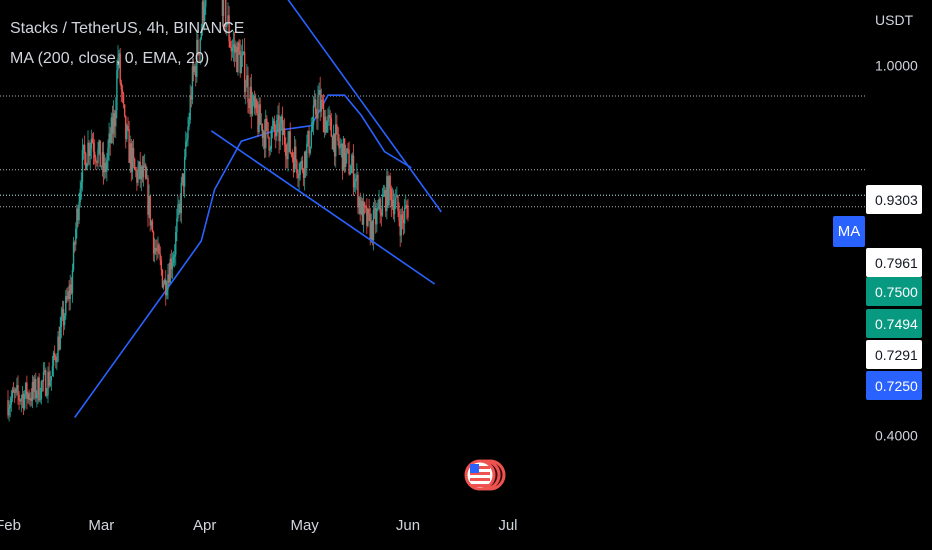  What do you see at coordinates (896, 436) in the screenshot?
I see `y-tick-label: 0.4000` at bounding box center [896, 436].